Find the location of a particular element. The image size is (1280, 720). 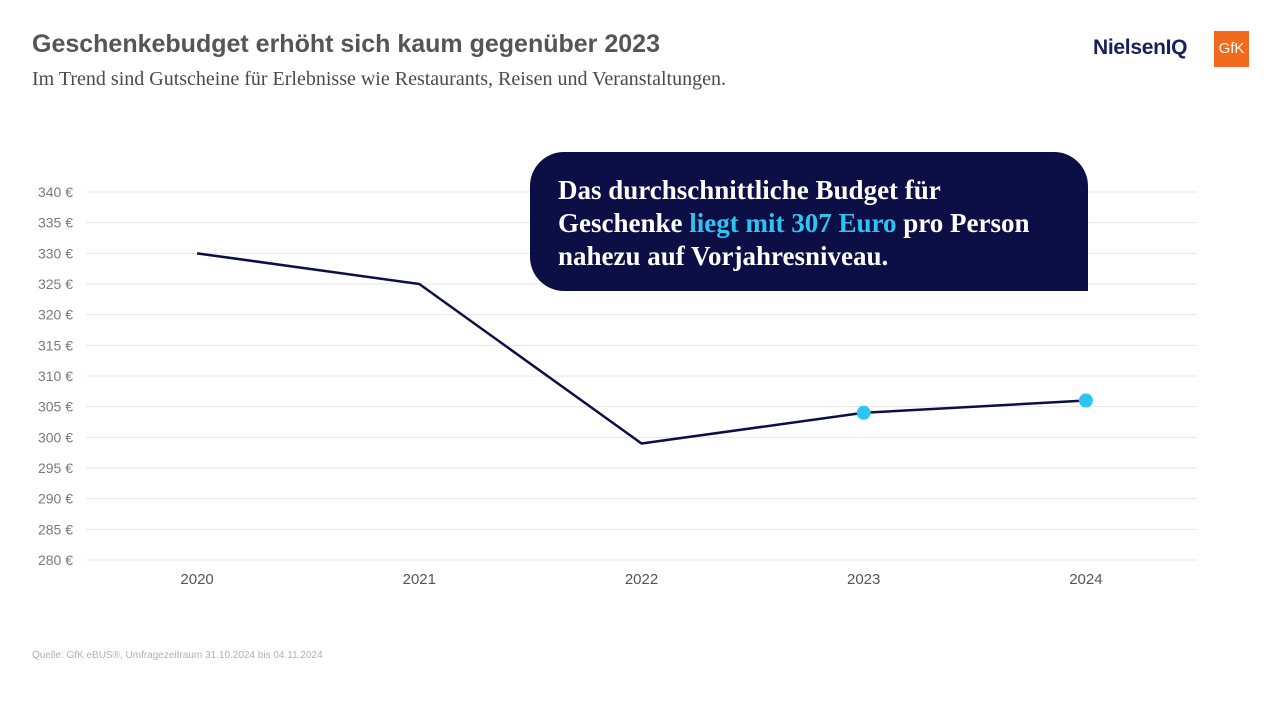

x-axis-tick-labels: 2020 2021 2022 2023 2024 is located at coordinates (641, 579).